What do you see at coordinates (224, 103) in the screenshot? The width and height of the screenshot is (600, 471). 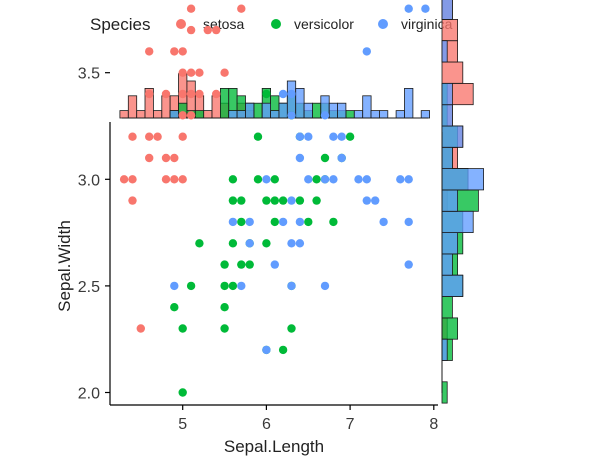 I see `top-hist-bar-versicolor` at bounding box center [224, 103].